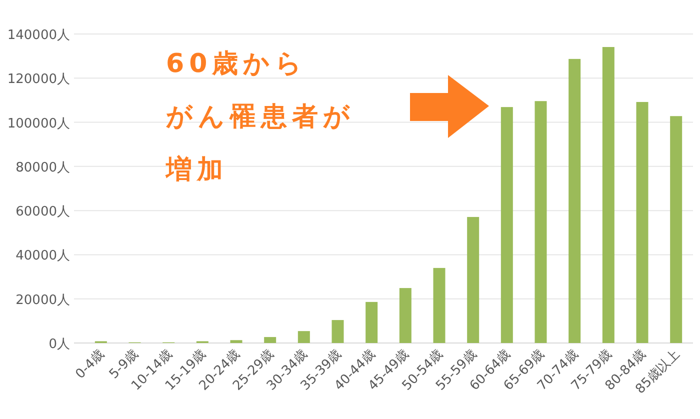 Image resolution: width=700 pixels, height=419 pixels. What do you see at coordinates (90, 364) in the screenshot?
I see `x-tick-label: 0-4歳` at bounding box center [90, 364].